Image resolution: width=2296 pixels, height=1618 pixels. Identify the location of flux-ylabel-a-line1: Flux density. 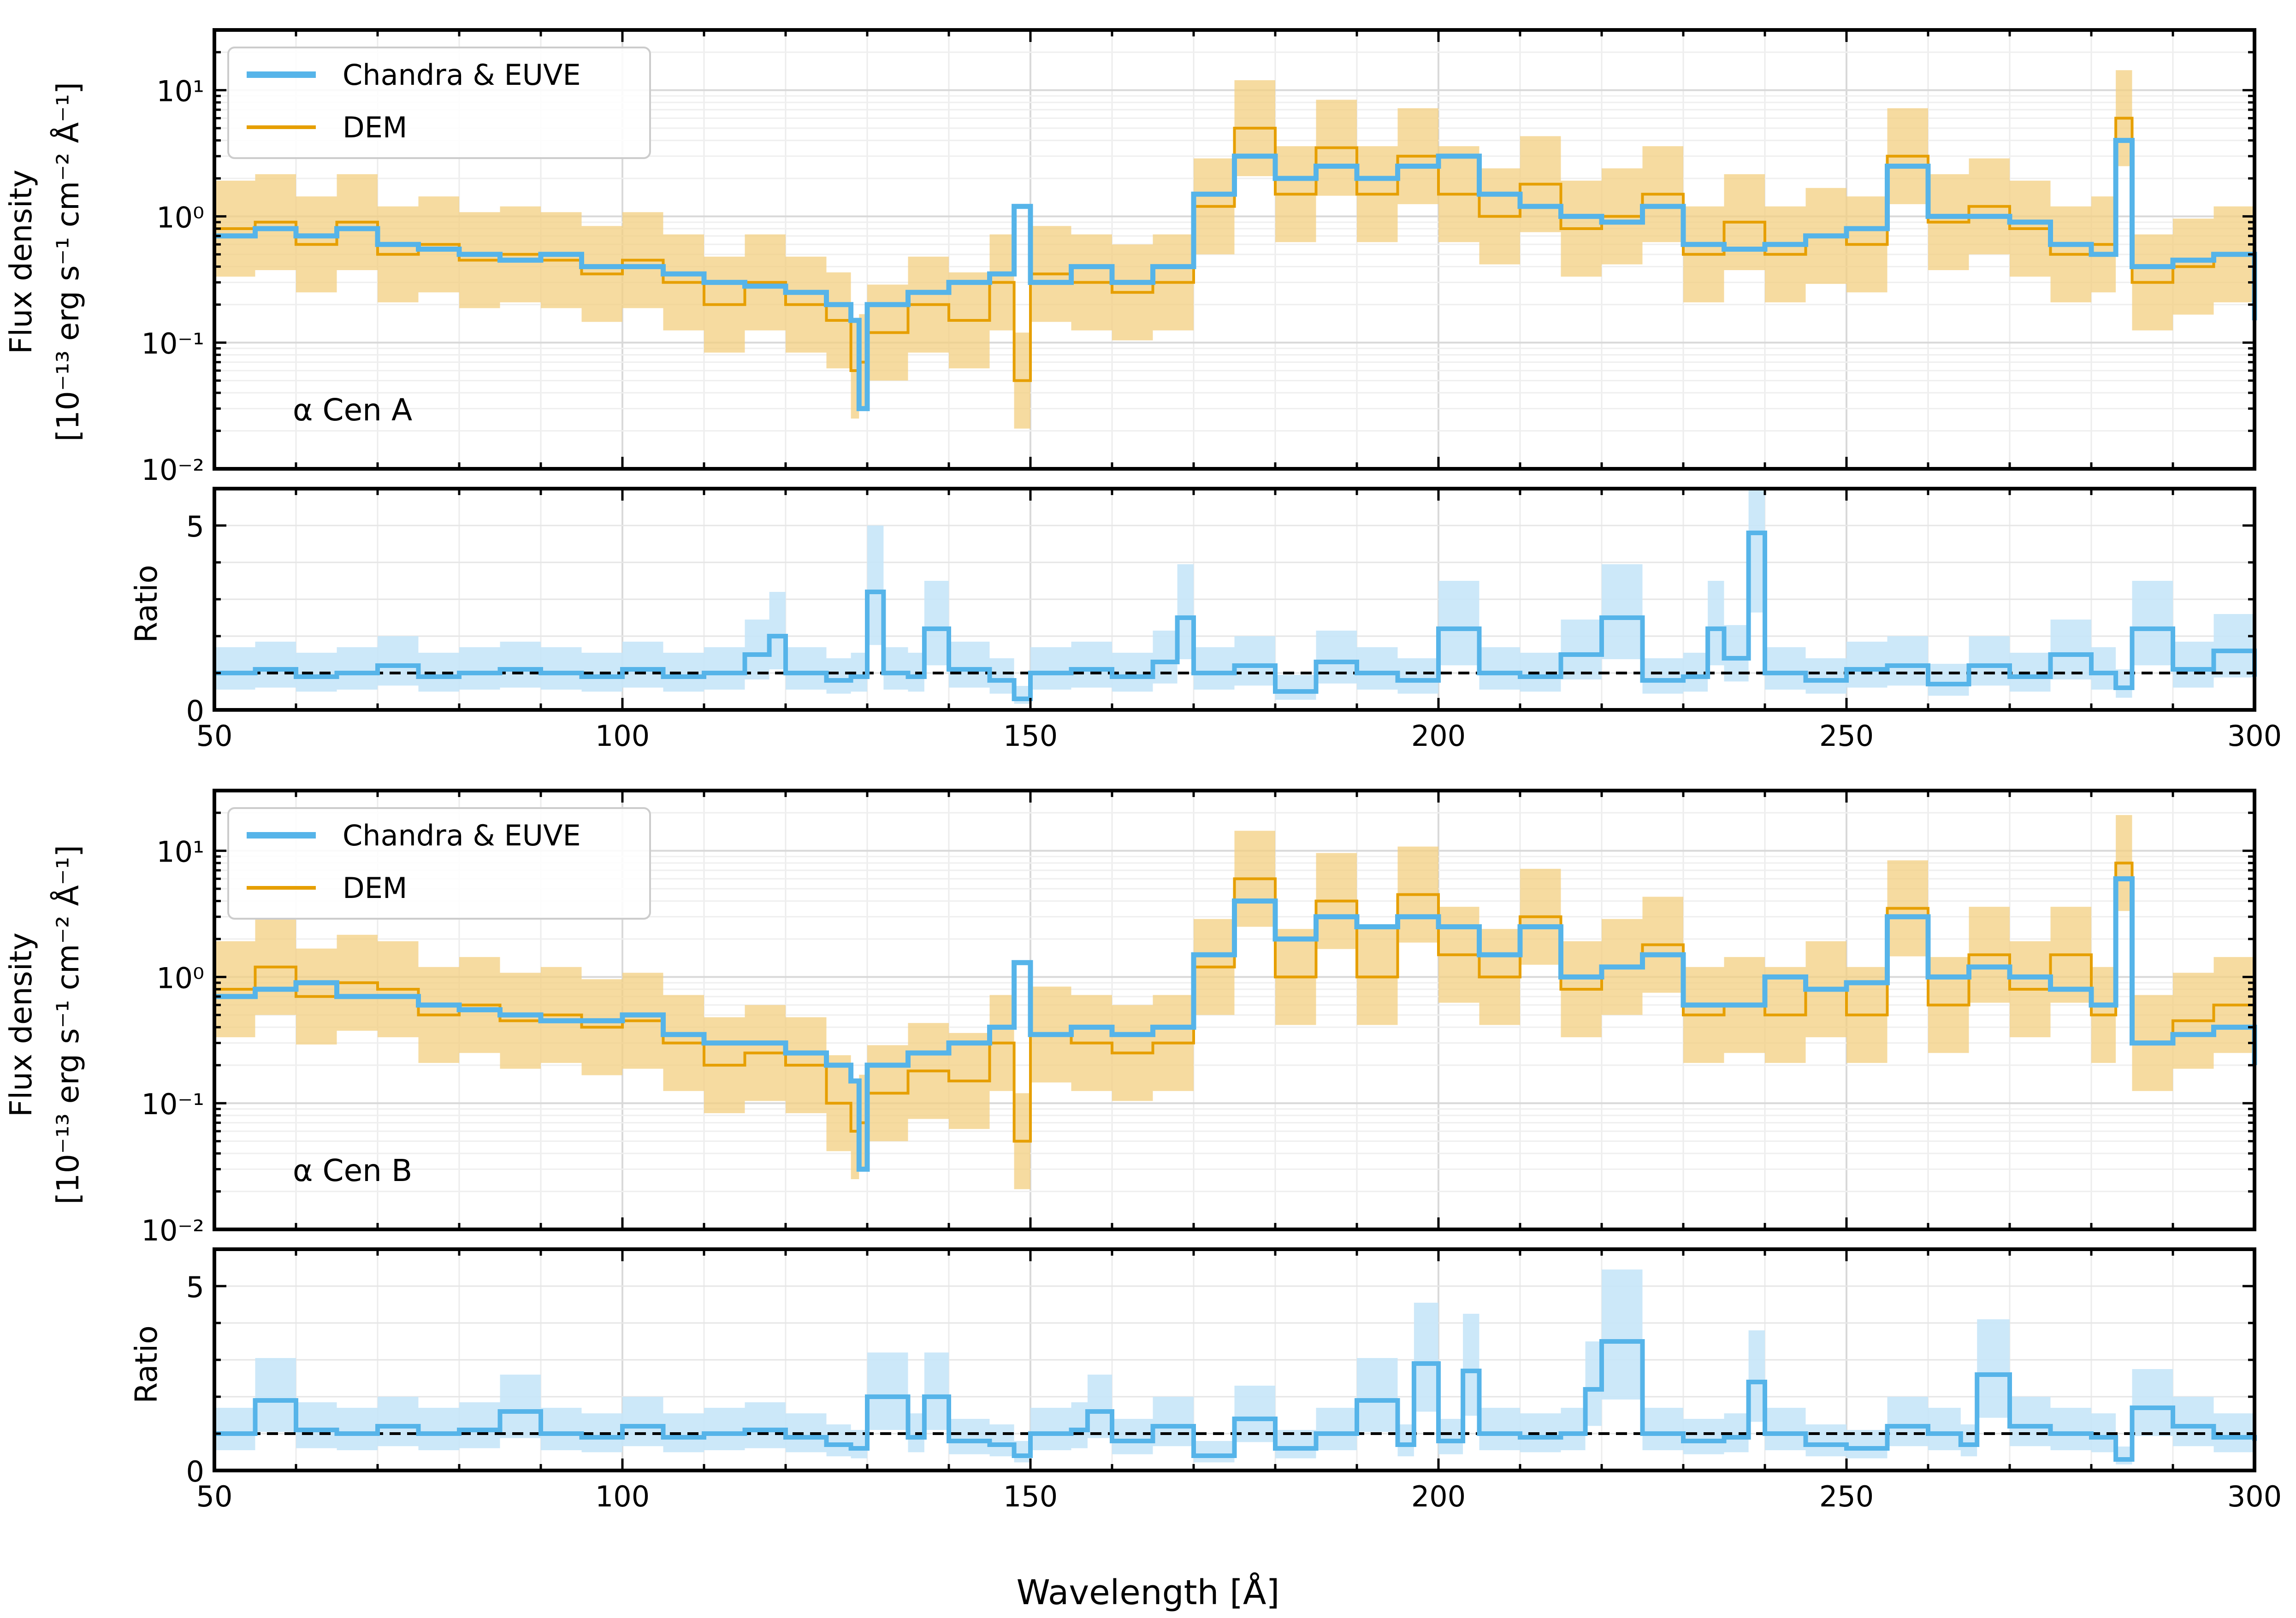
(21, 262).